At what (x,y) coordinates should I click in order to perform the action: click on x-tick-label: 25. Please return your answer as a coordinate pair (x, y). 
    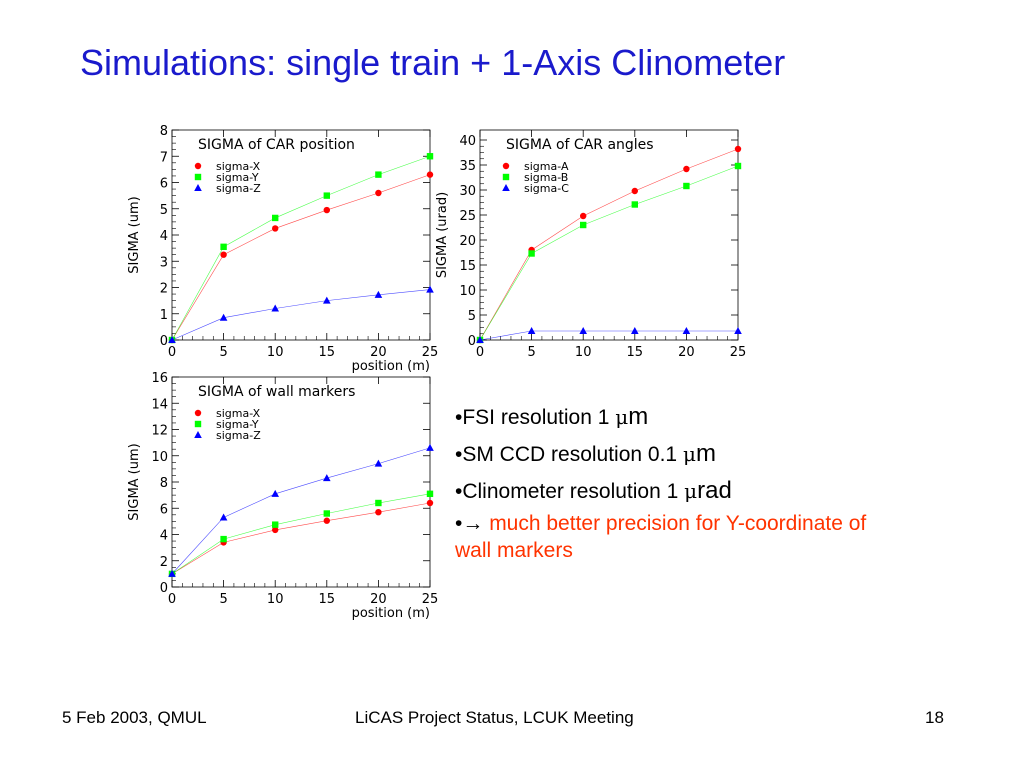
    Looking at the image, I should click on (430, 599).